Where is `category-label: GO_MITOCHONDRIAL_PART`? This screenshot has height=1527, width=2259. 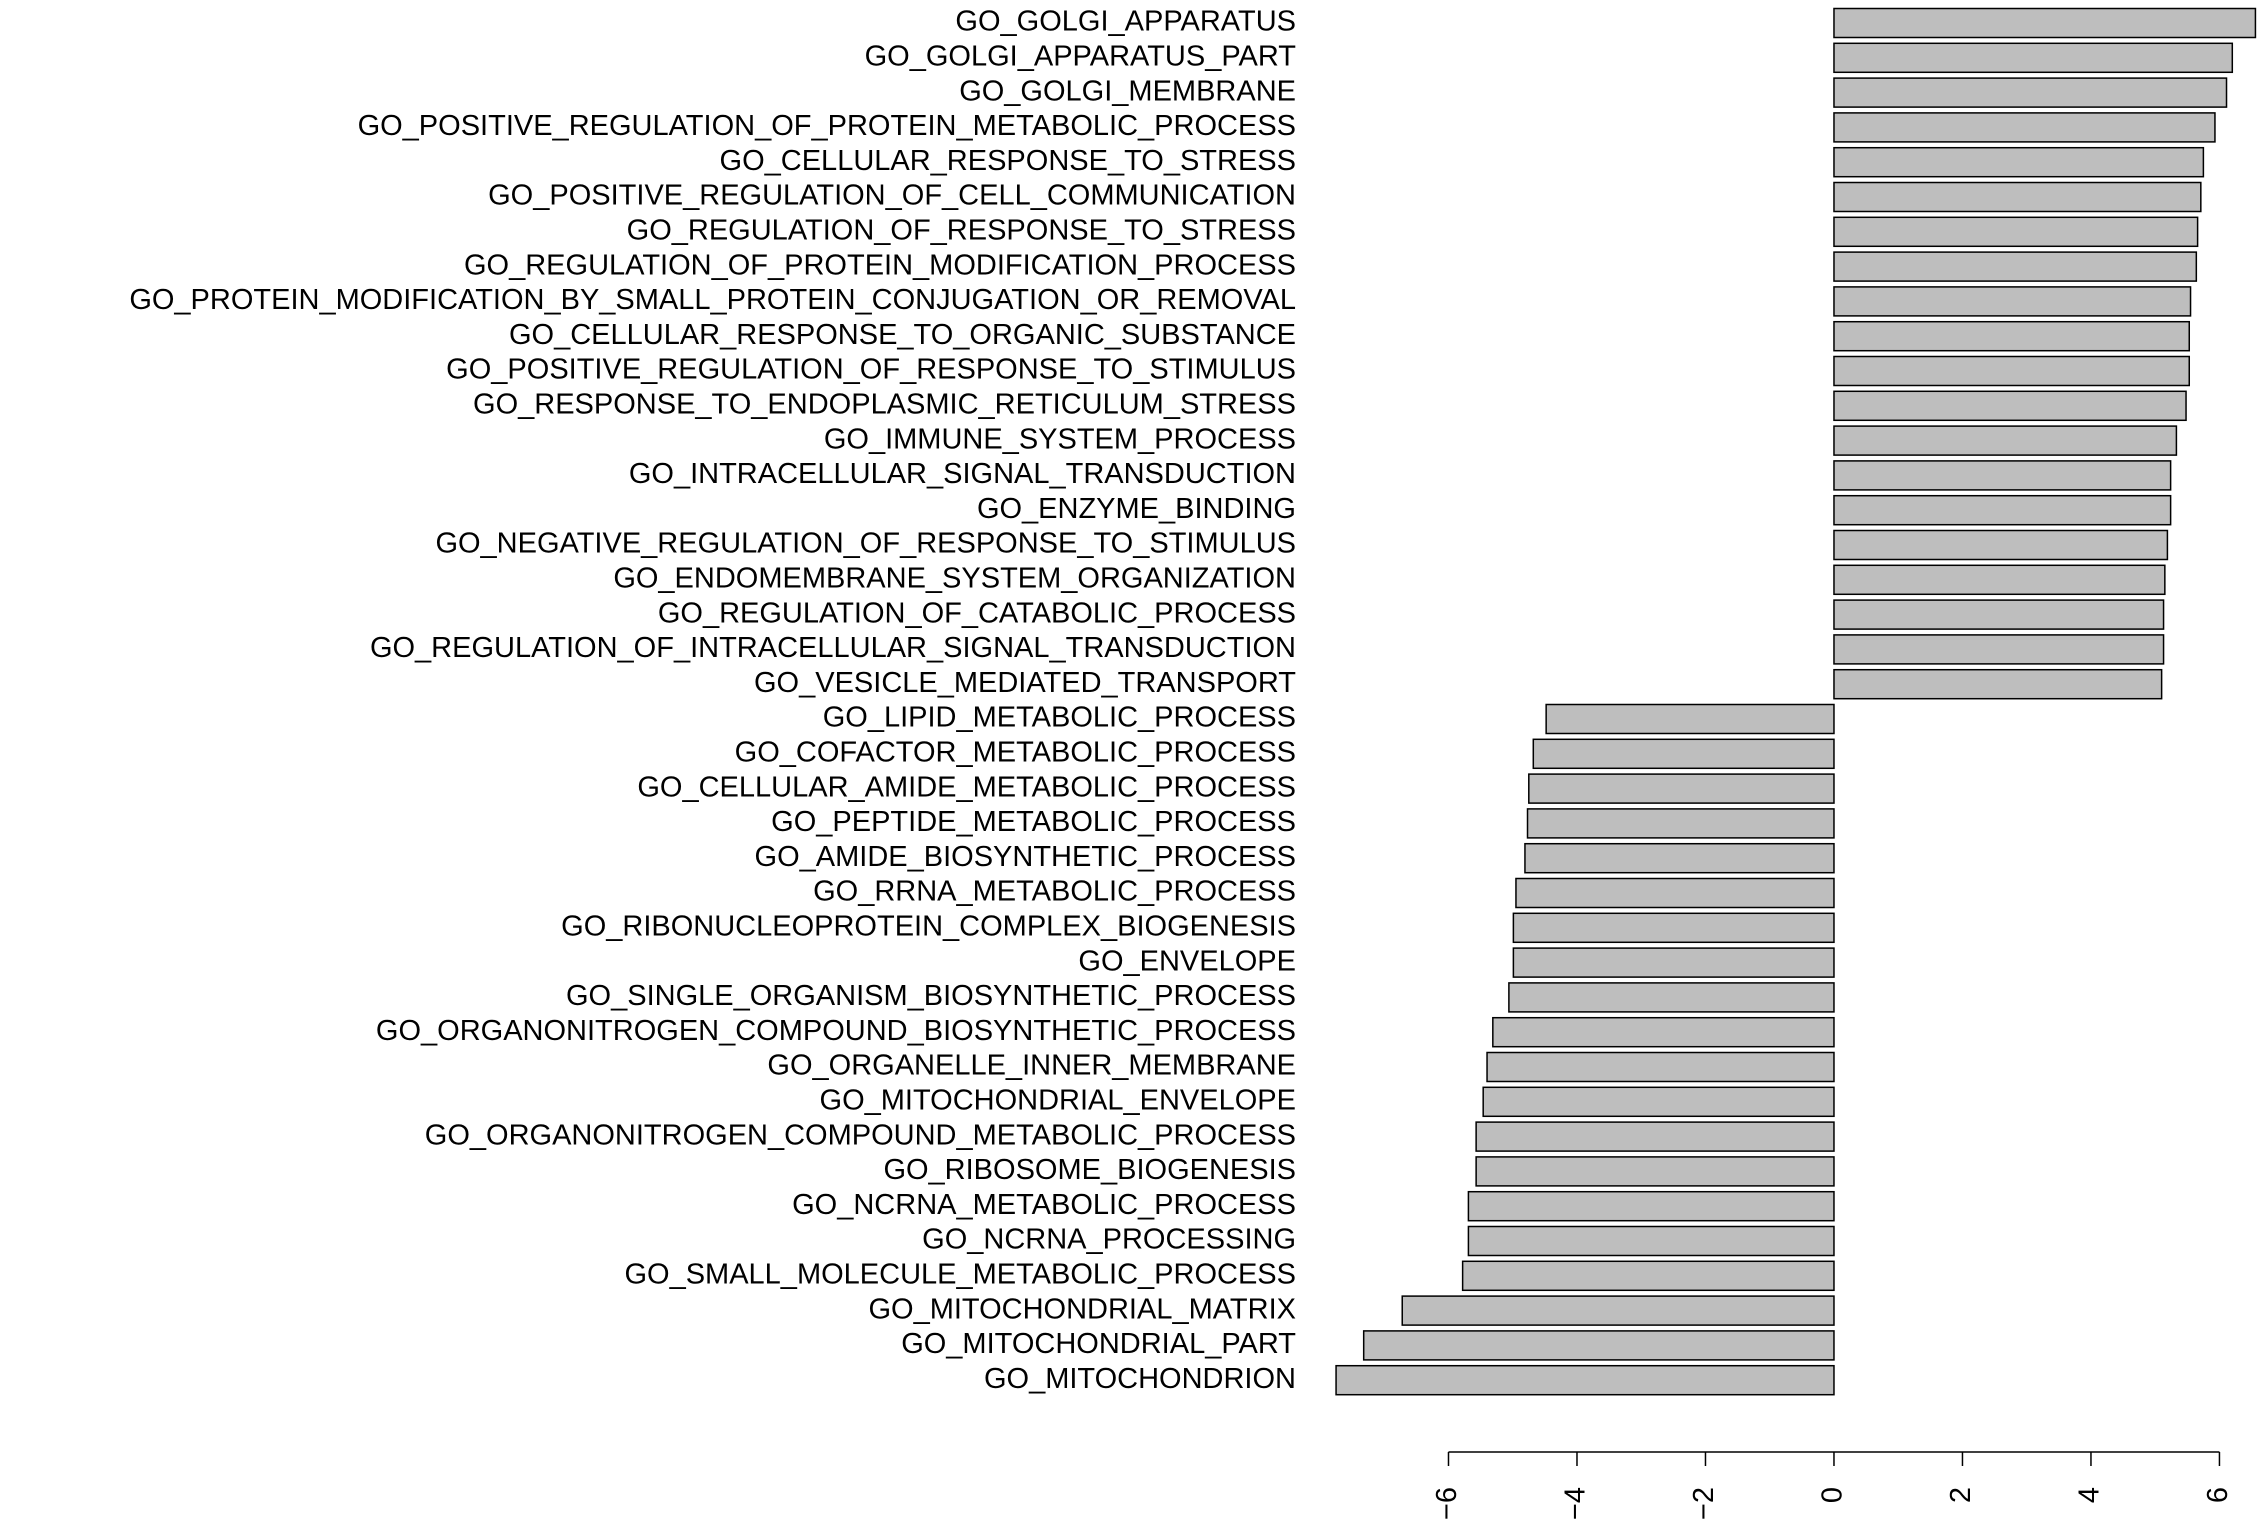 category-label: GO_MITOCHONDRIAL_PART is located at coordinates (1098, 1344).